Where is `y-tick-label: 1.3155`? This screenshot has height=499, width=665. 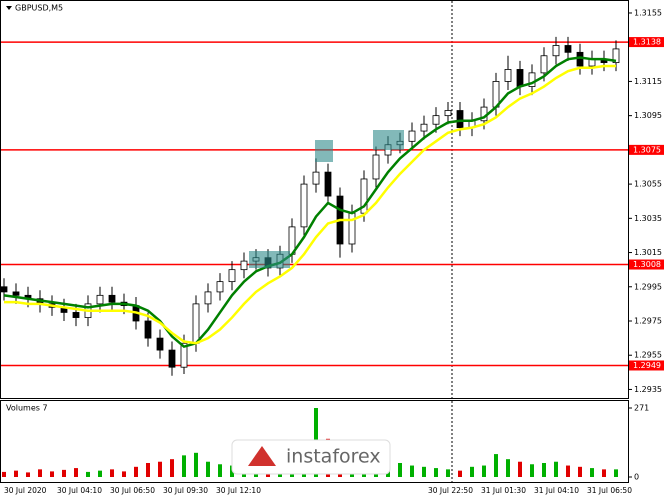
y-tick-label: 1.3155 is located at coordinates (648, 12).